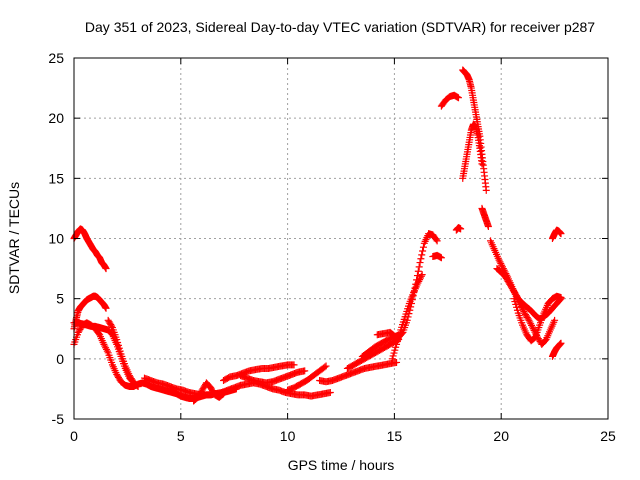  Describe the element at coordinates (90, 312) in the screenshot. I see `series-arc-B` at that location.